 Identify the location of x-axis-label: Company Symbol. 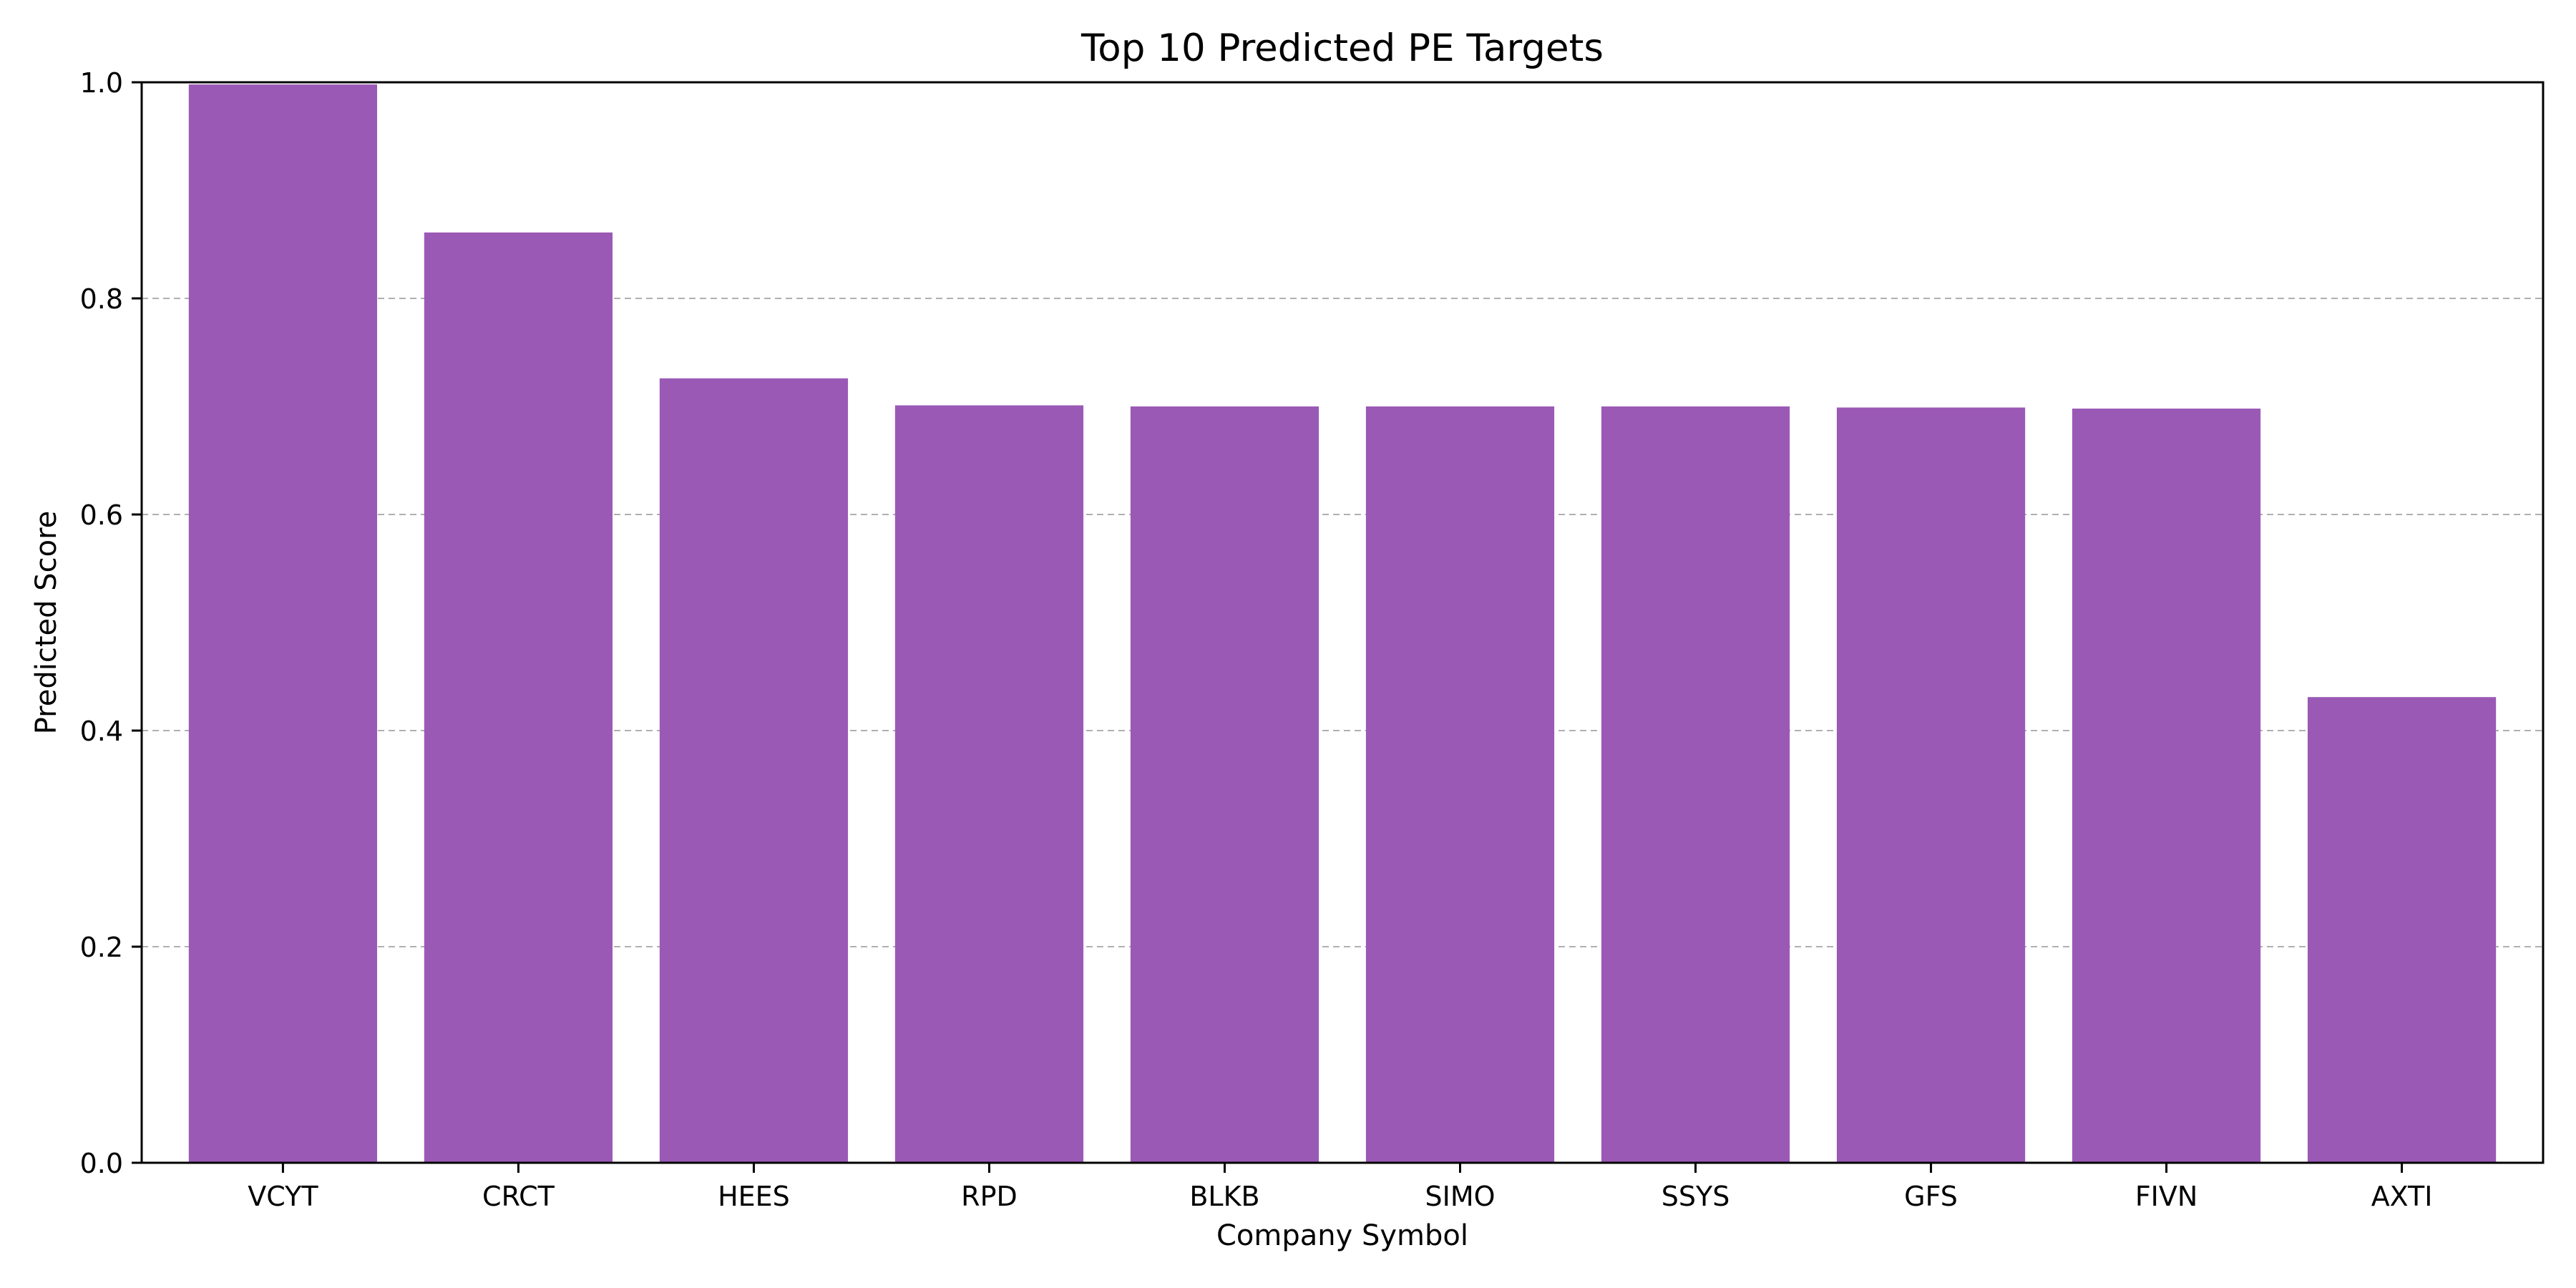
(1342, 1235).